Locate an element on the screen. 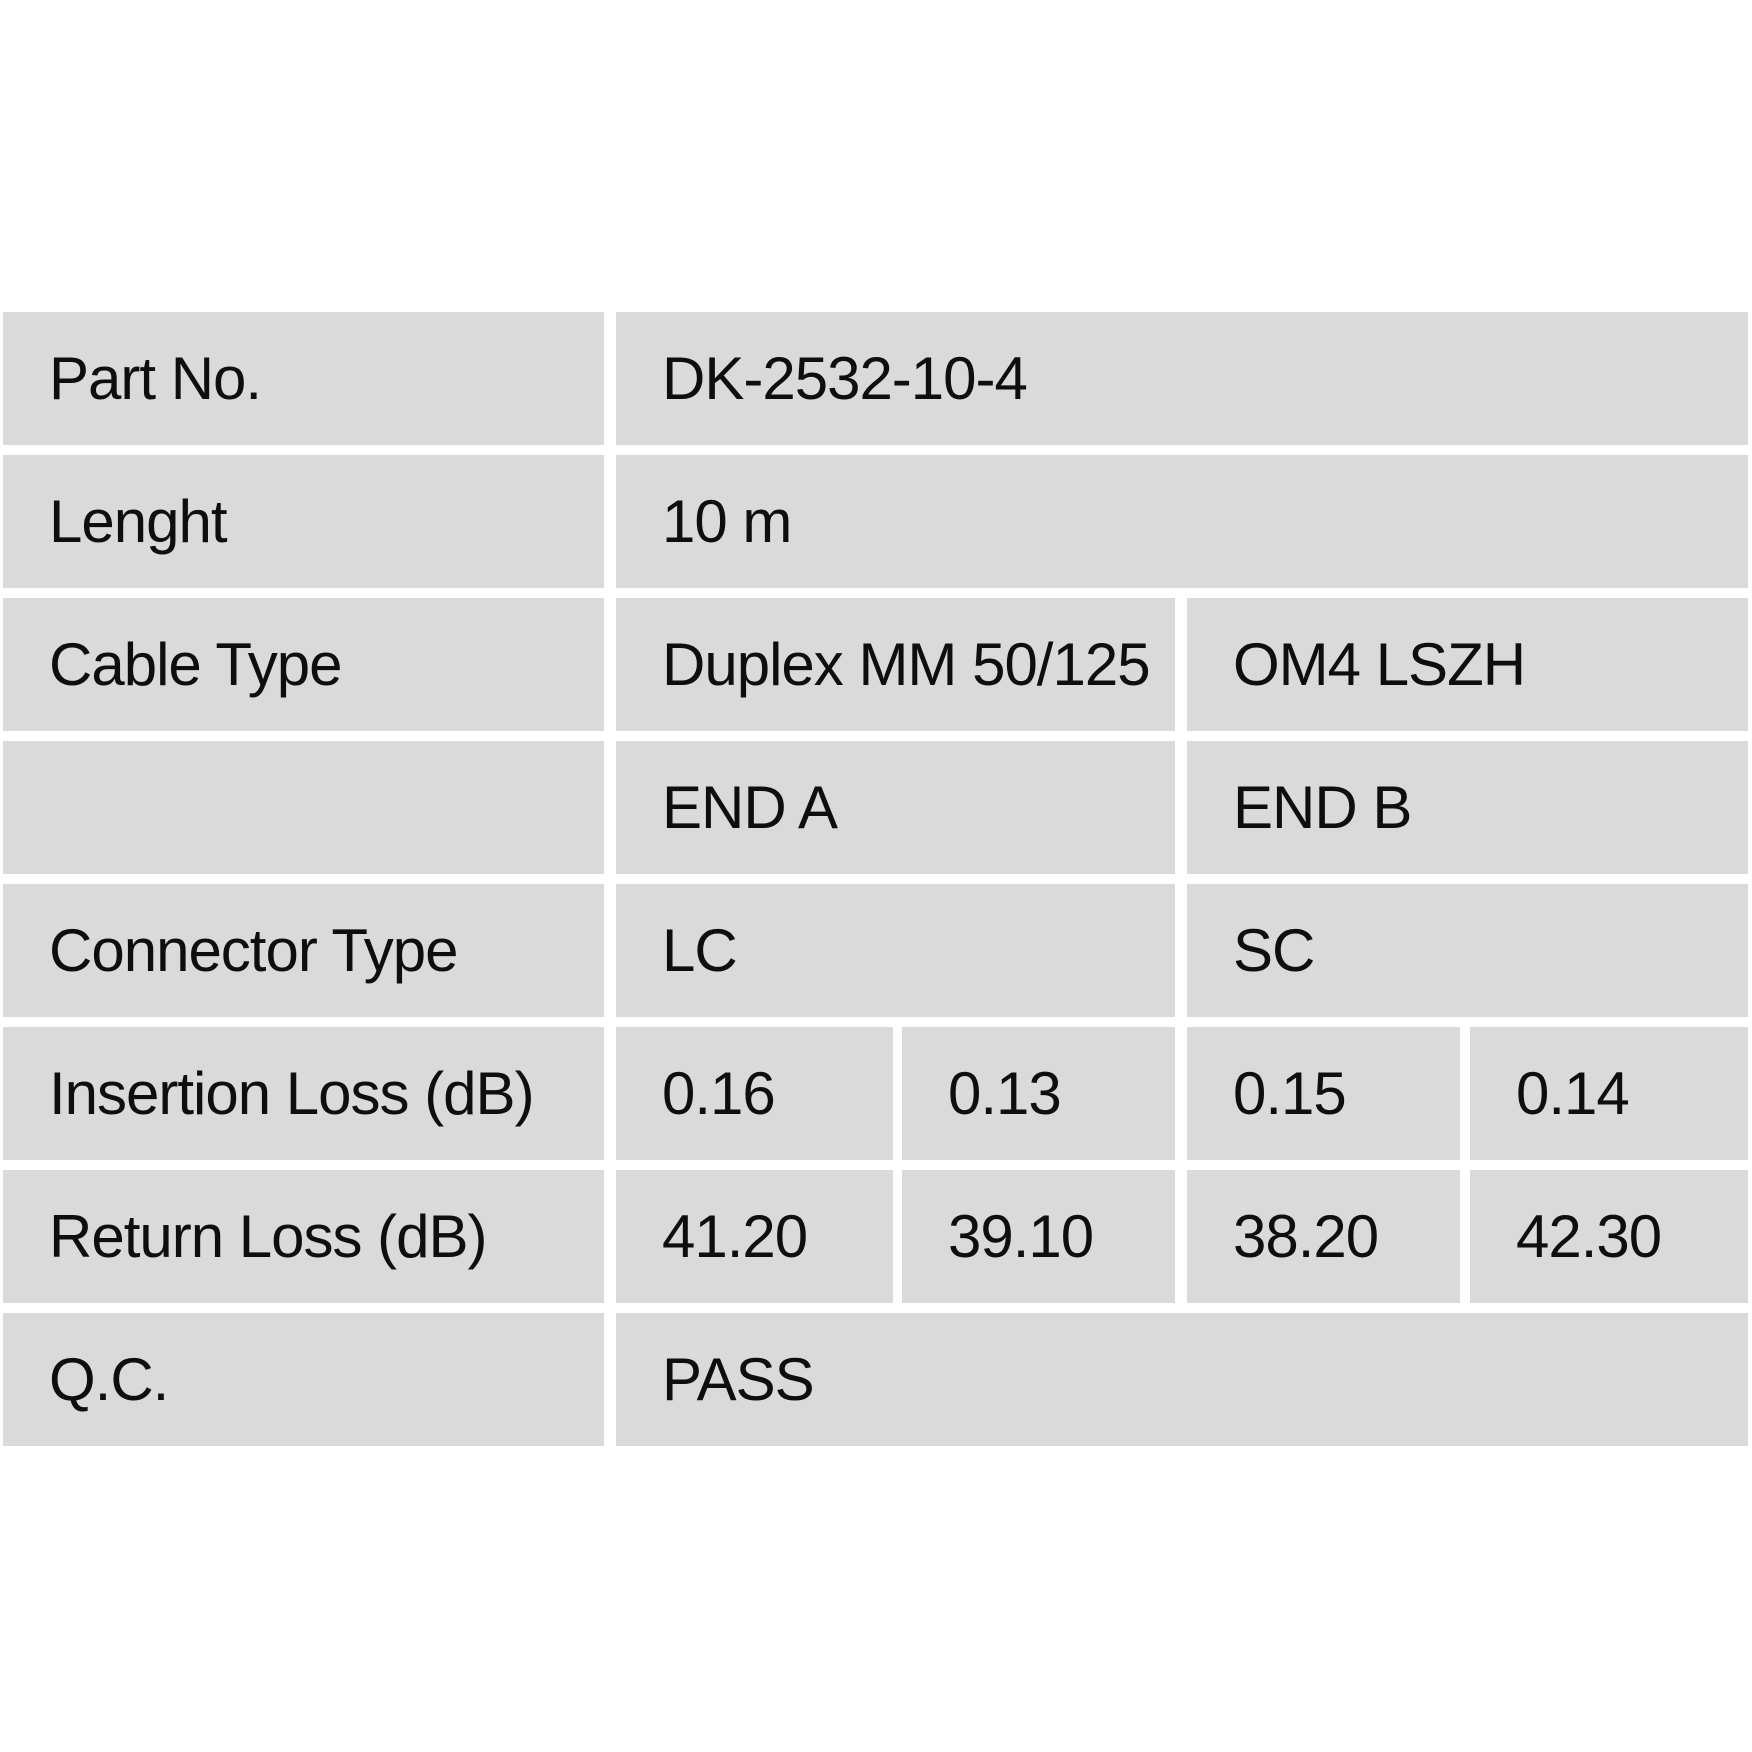 This screenshot has width=1752, height=1752. table-row-length: Lenght 10 m is located at coordinates (875, 521).